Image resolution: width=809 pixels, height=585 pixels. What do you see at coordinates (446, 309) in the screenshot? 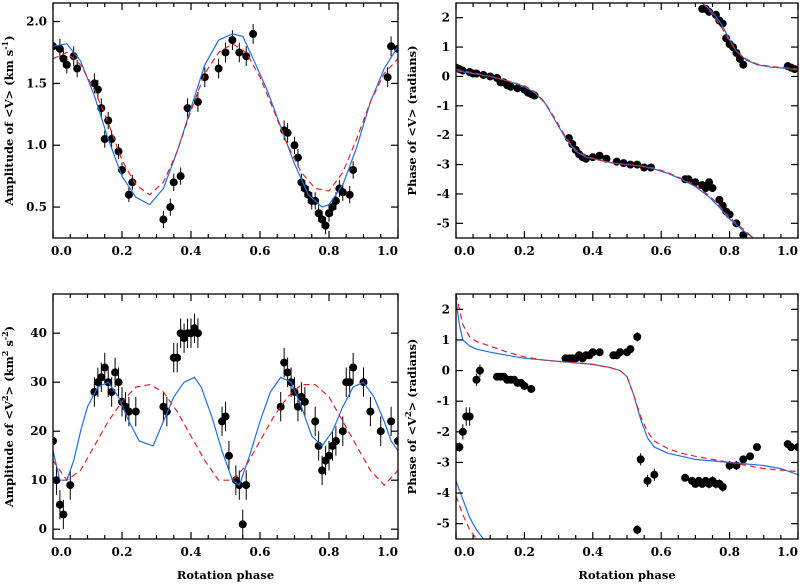
I see `y-tick-label: 2` at bounding box center [446, 309].